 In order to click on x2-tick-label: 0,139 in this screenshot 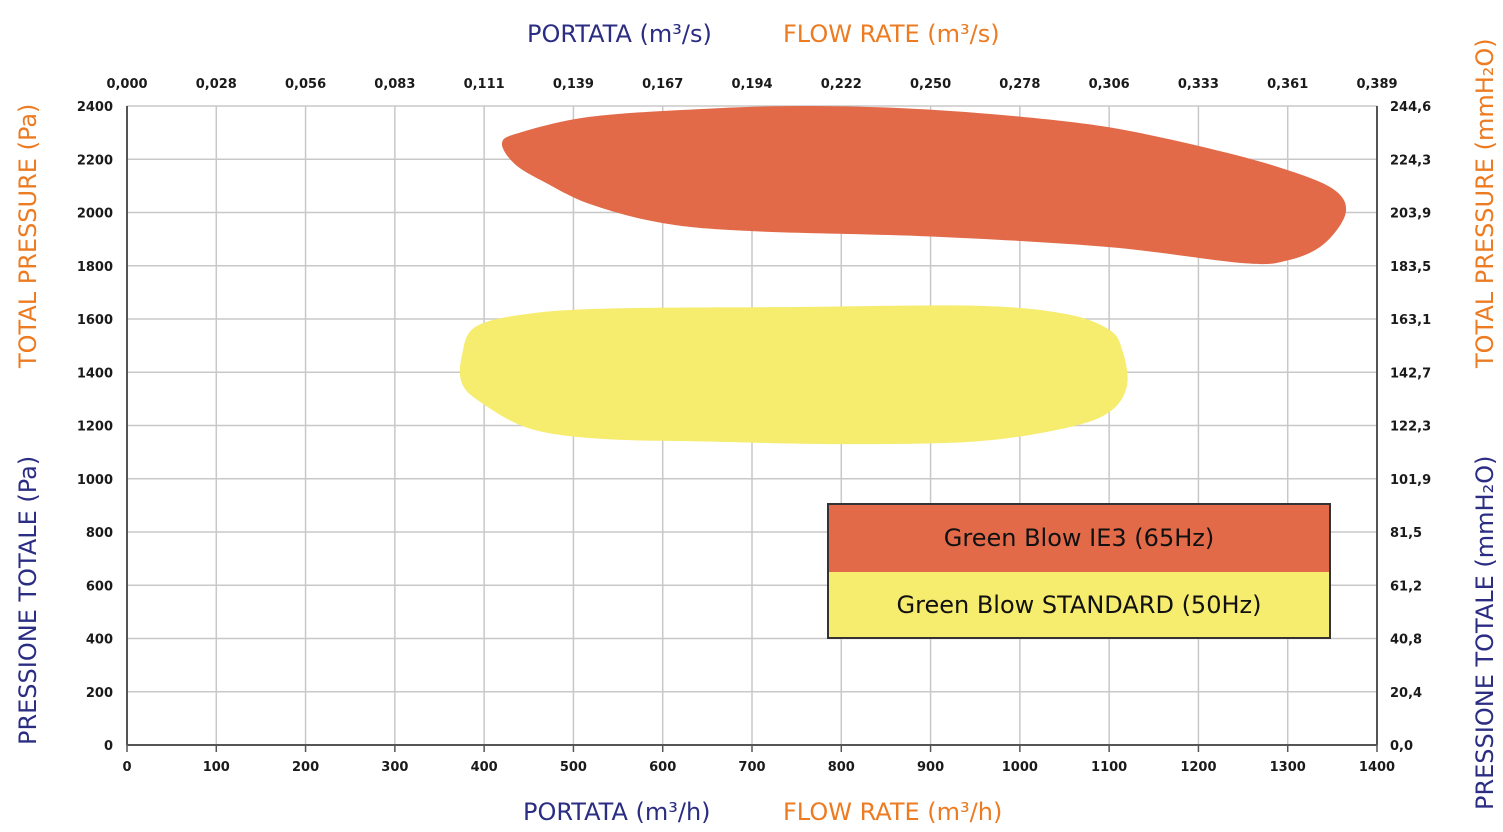, I will do `click(573, 84)`.